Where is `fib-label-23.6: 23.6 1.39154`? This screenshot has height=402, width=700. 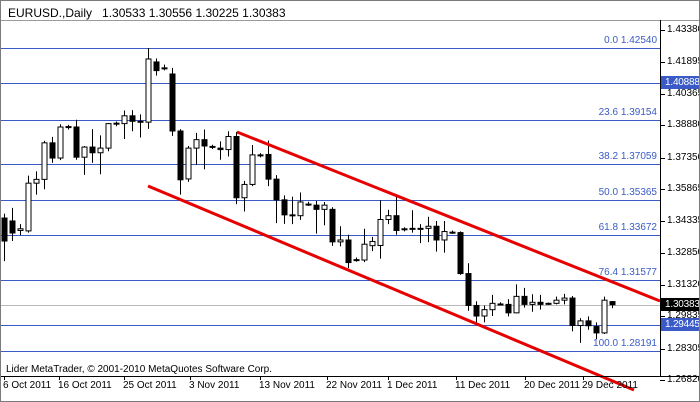
fib-label-23.6: 23.6 1.39154 is located at coordinates (627, 112).